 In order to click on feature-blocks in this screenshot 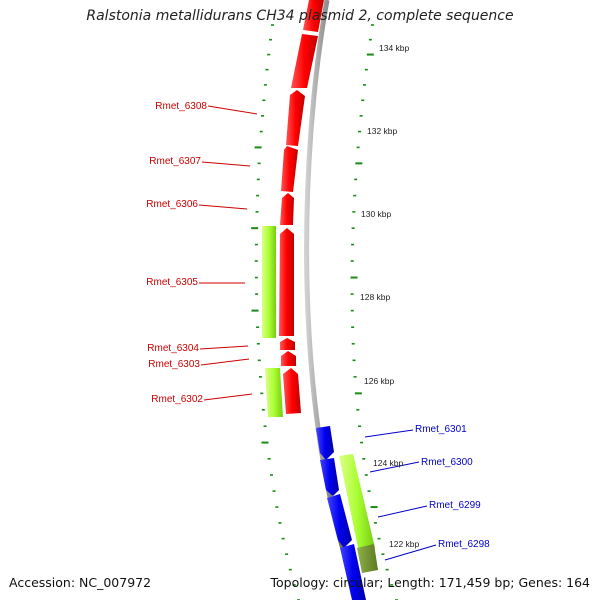, I will do `click(320, 399)`.